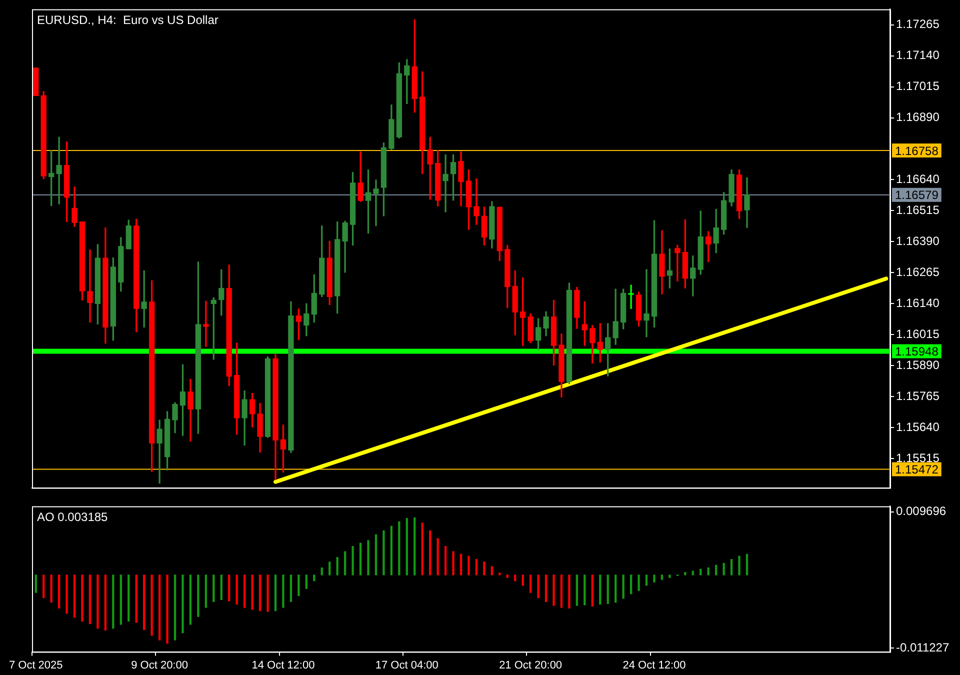  I want to click on y-tick-label: 1.16640, so click(918, 179).